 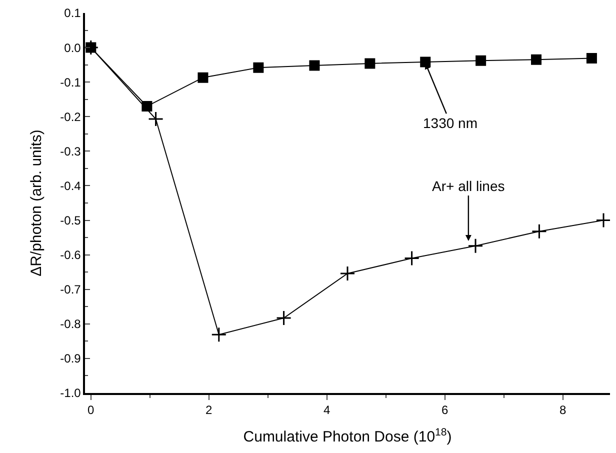 What do you see at coordinates (209, 410) in the screenshot?
I see `x-tick-label: 2` at bounding box center [209, 410].